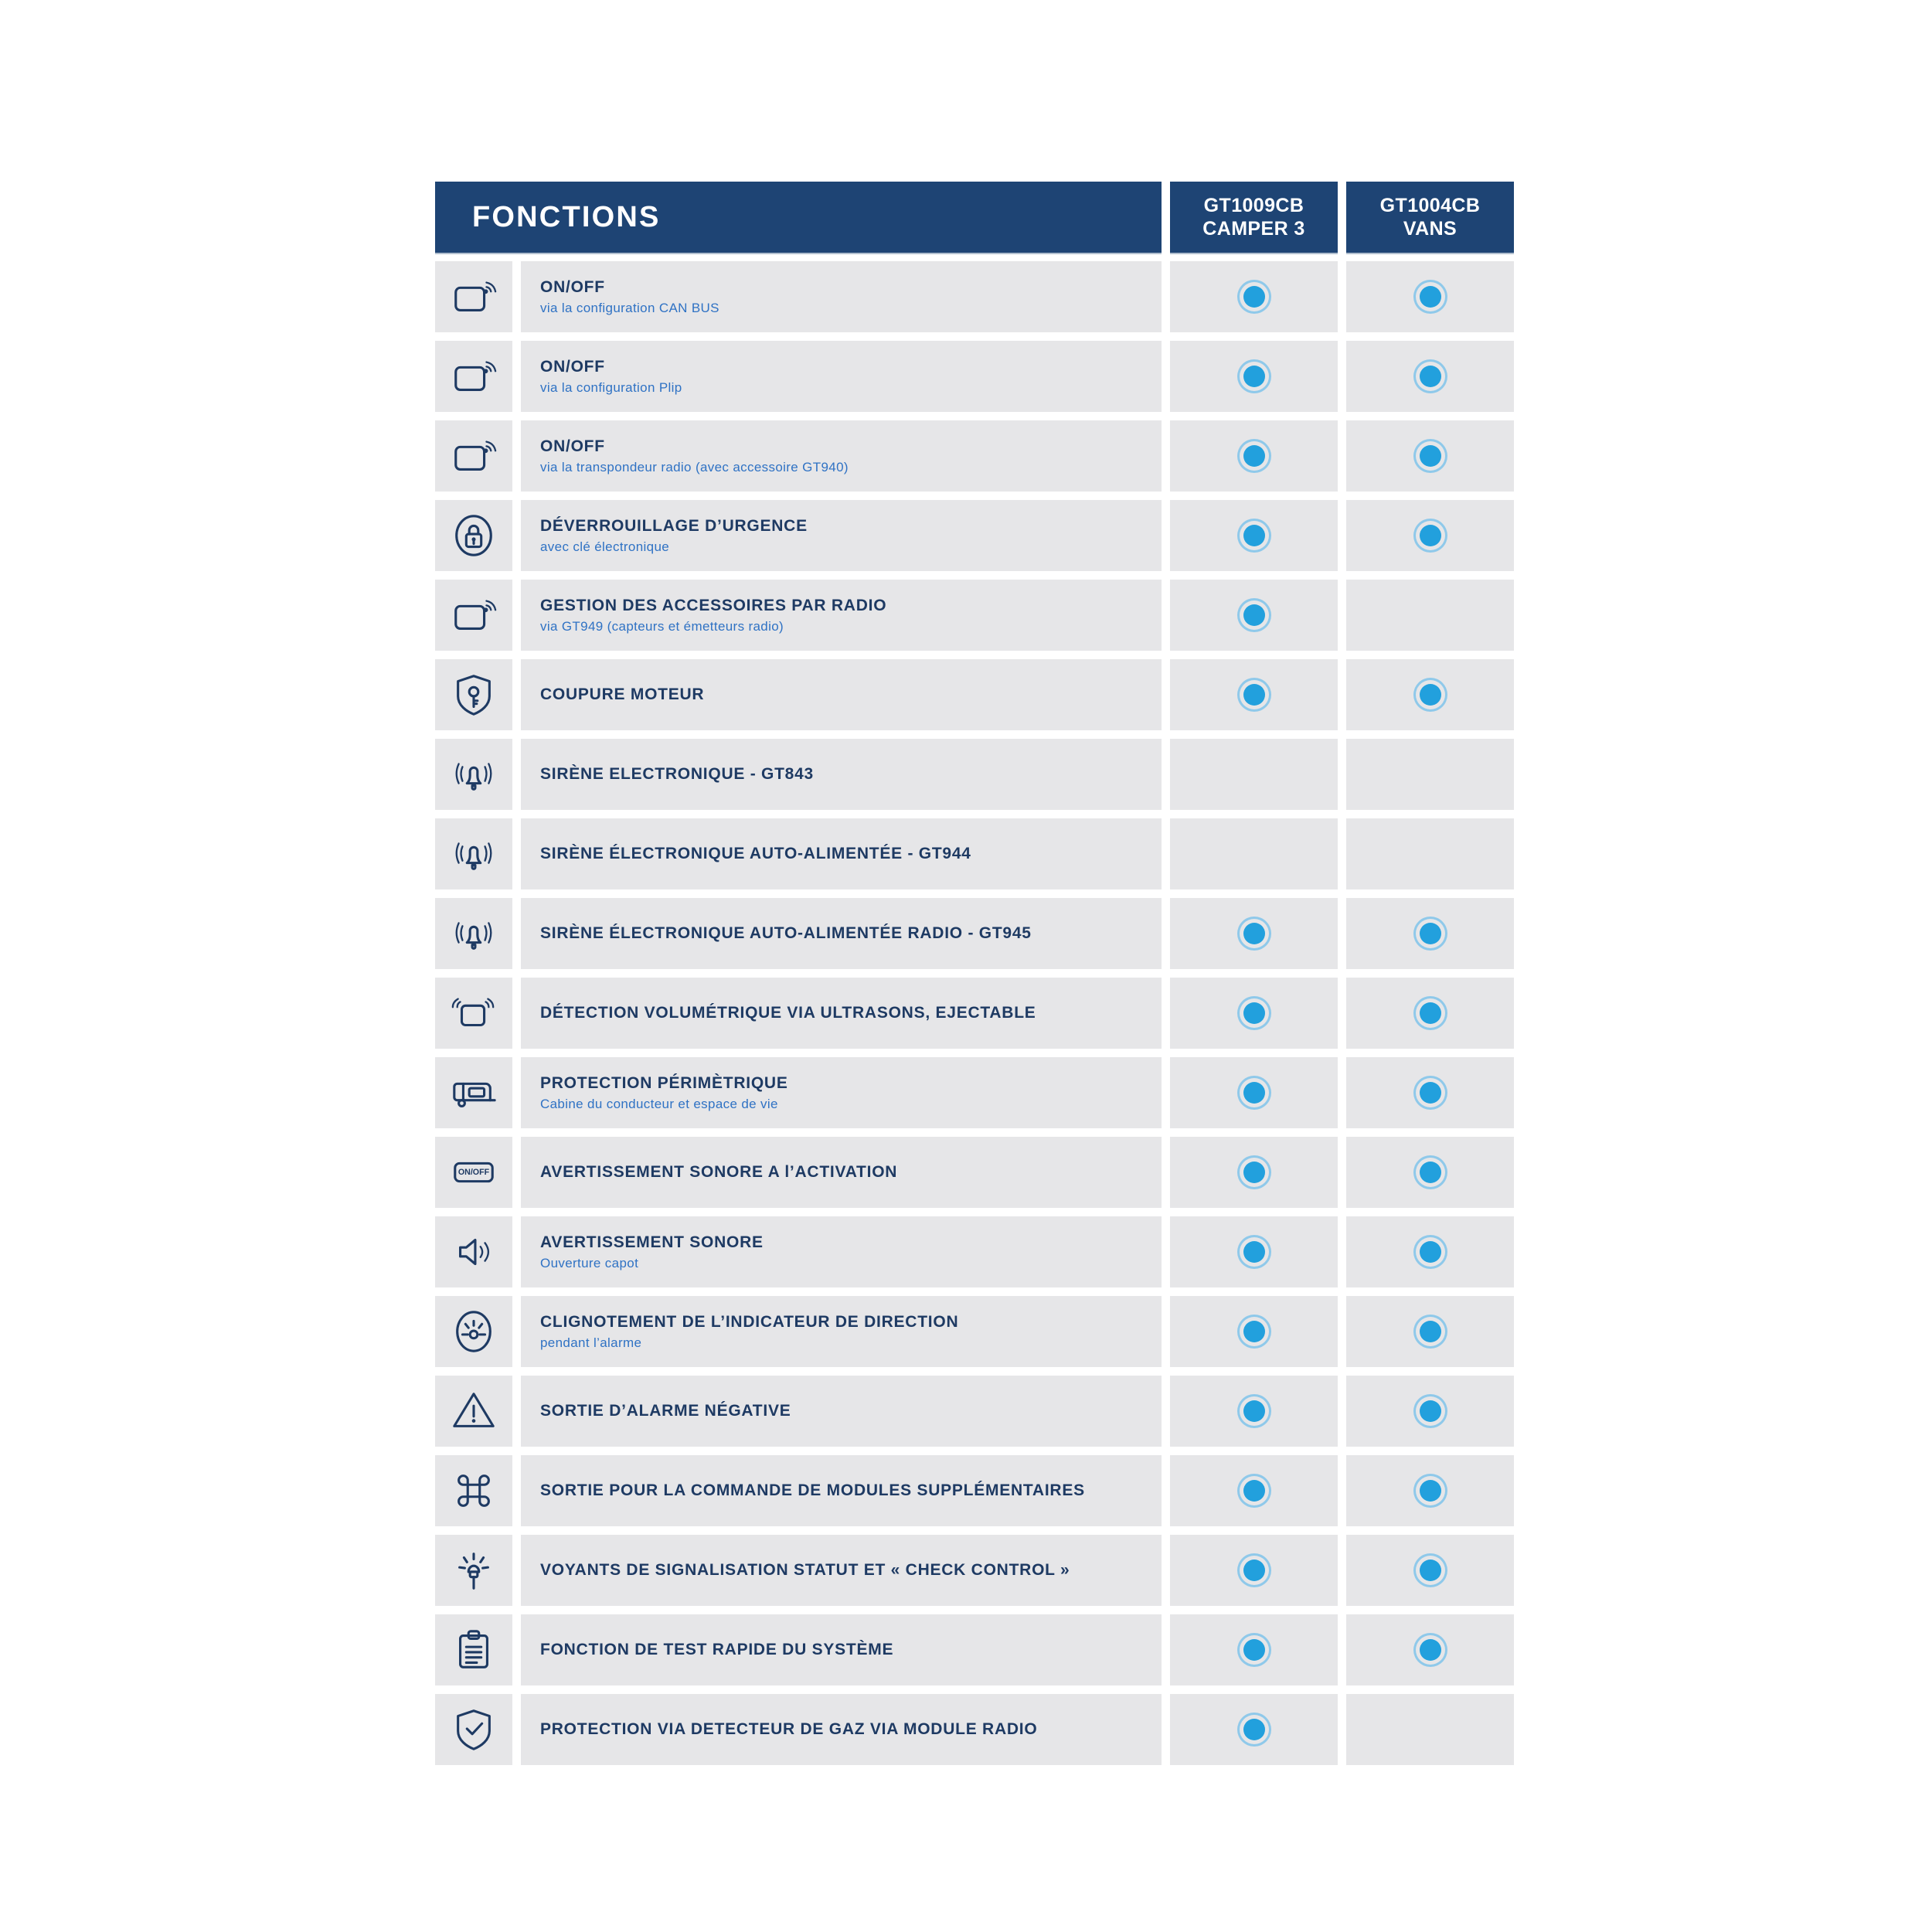 This screenshot has width=1932, height=1932. I want to click on indicator-lamp-icon, so click(474, 1572).